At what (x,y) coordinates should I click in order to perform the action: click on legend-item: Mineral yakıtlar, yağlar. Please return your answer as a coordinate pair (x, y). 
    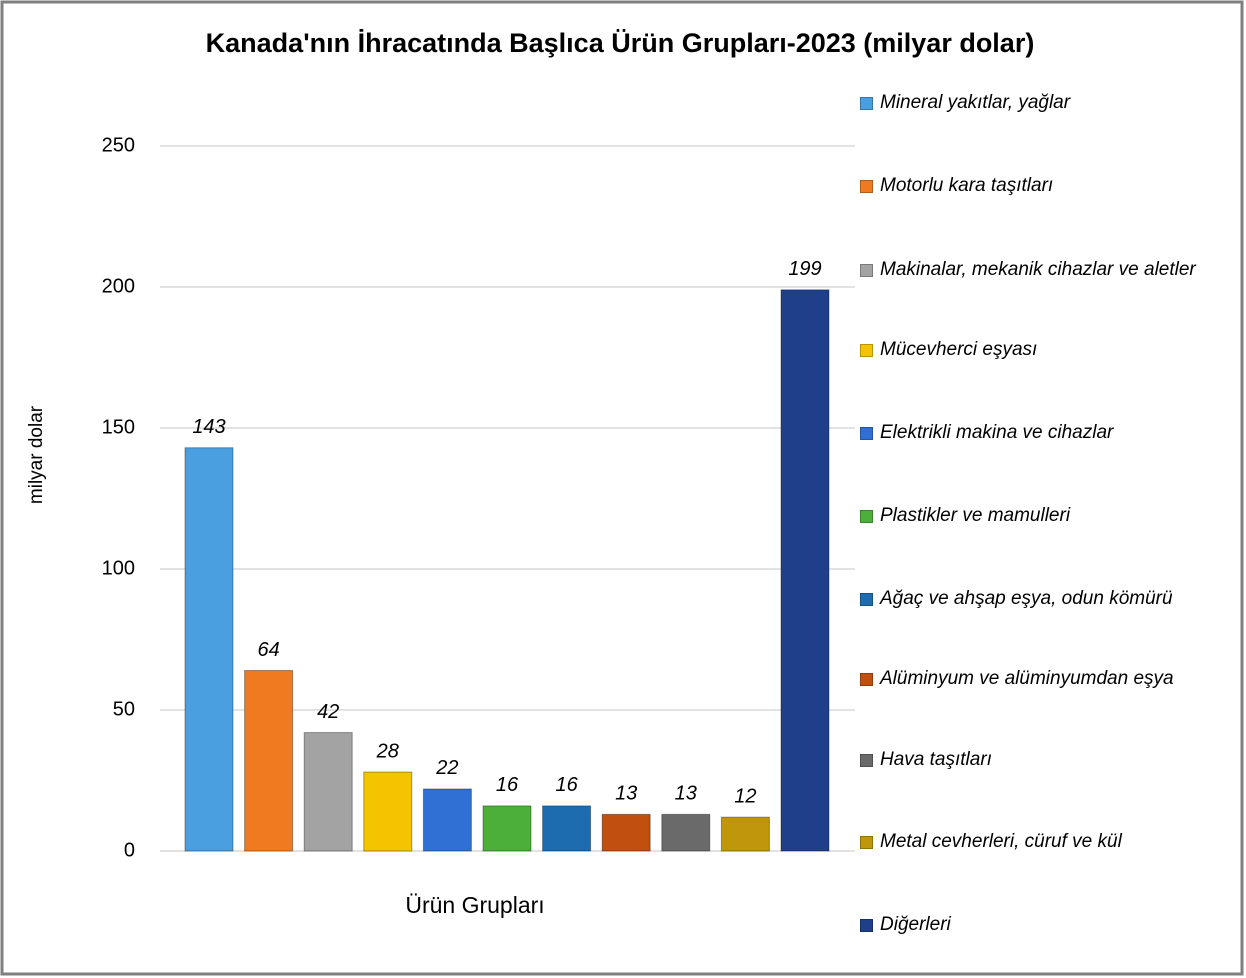
    Looking at the image, I should click on (1032, 103).